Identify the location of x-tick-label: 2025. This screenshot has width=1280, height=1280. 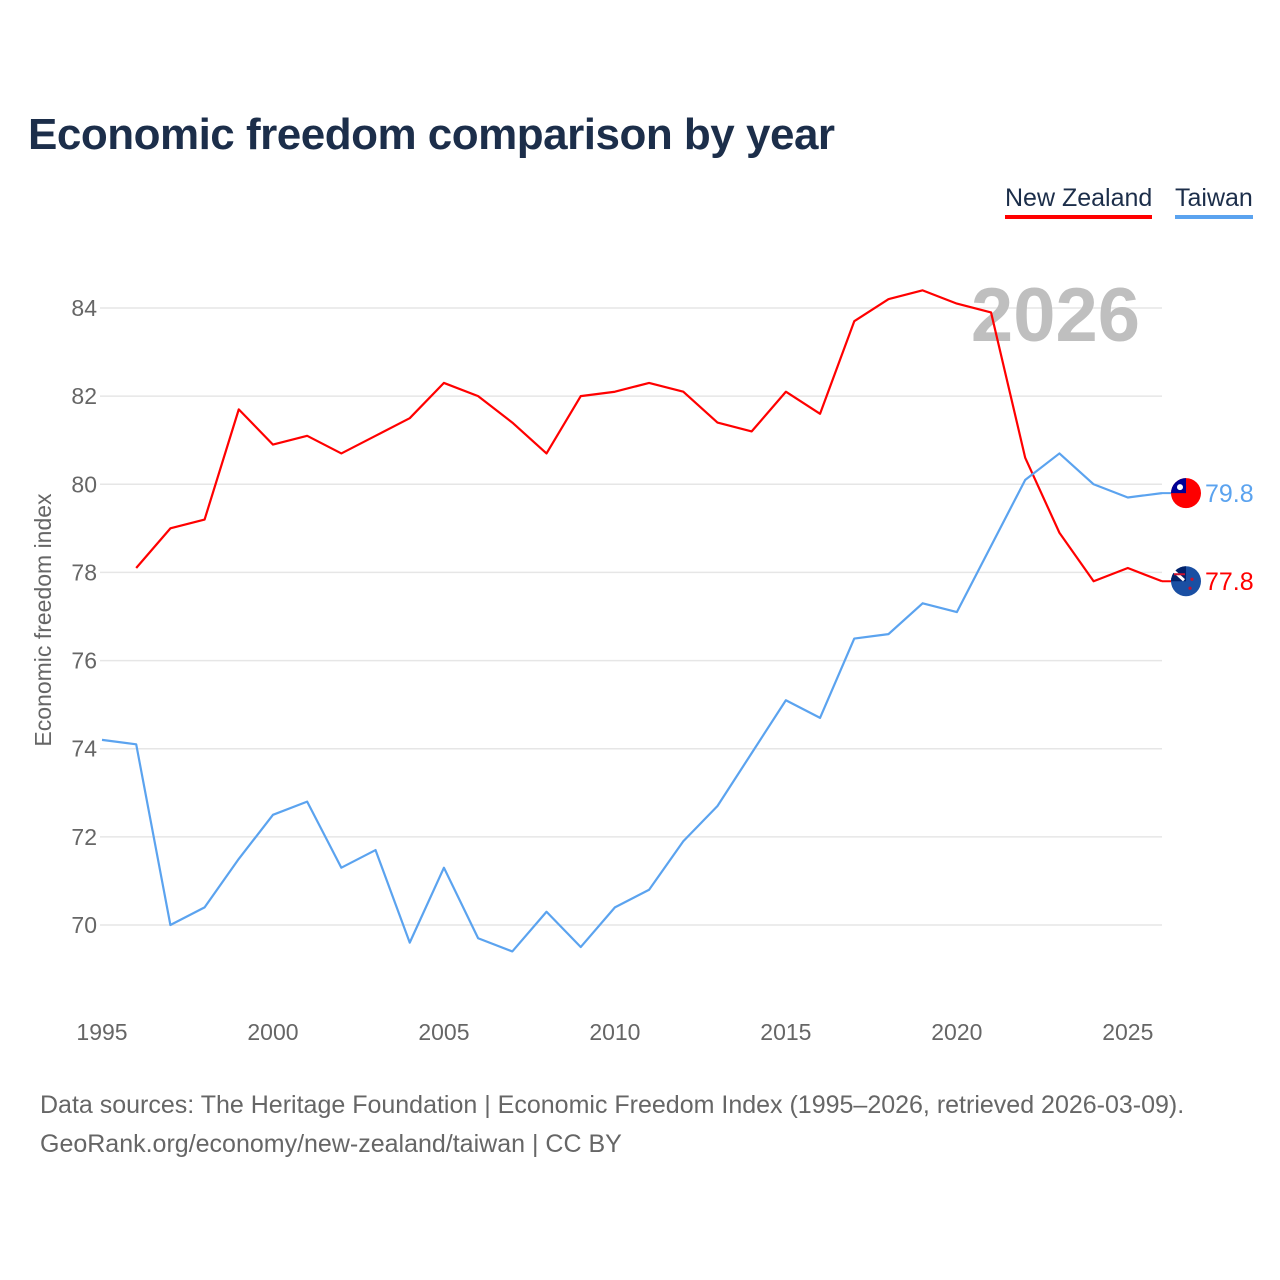
(1127, 1032).